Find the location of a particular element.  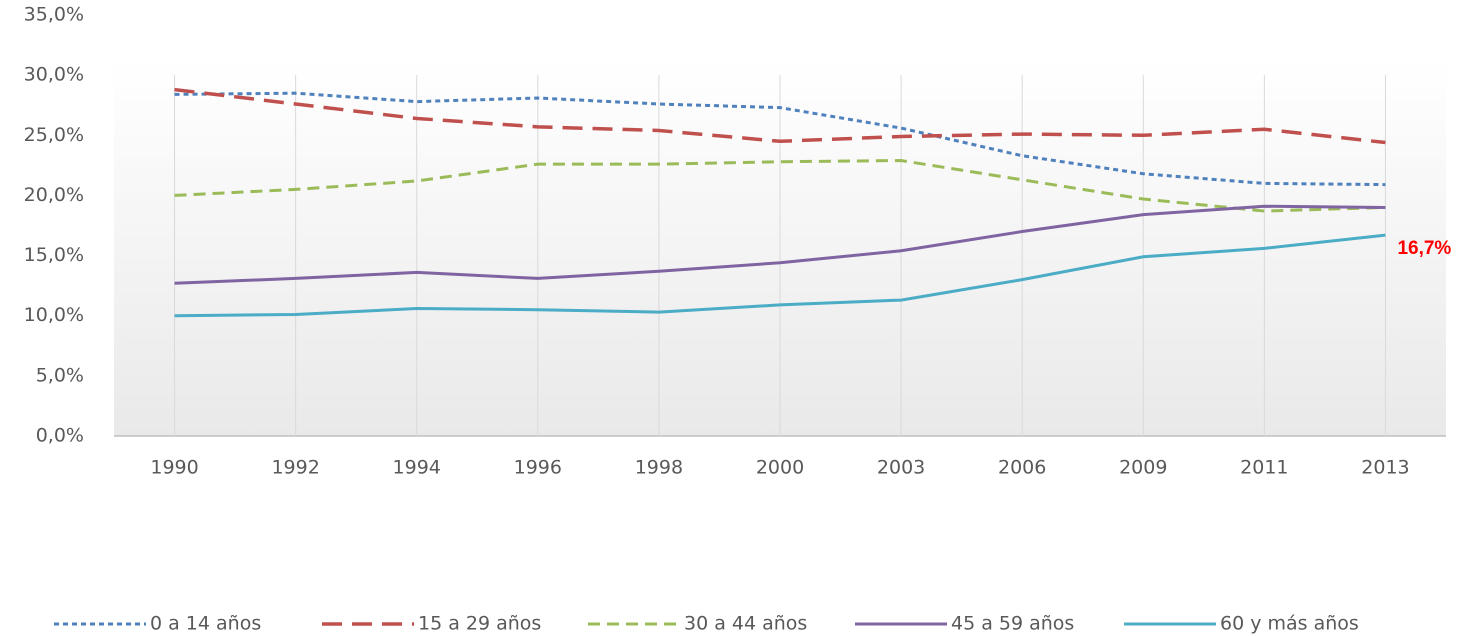

x-tick-label: 2003 is located at coordinates (901, 468).